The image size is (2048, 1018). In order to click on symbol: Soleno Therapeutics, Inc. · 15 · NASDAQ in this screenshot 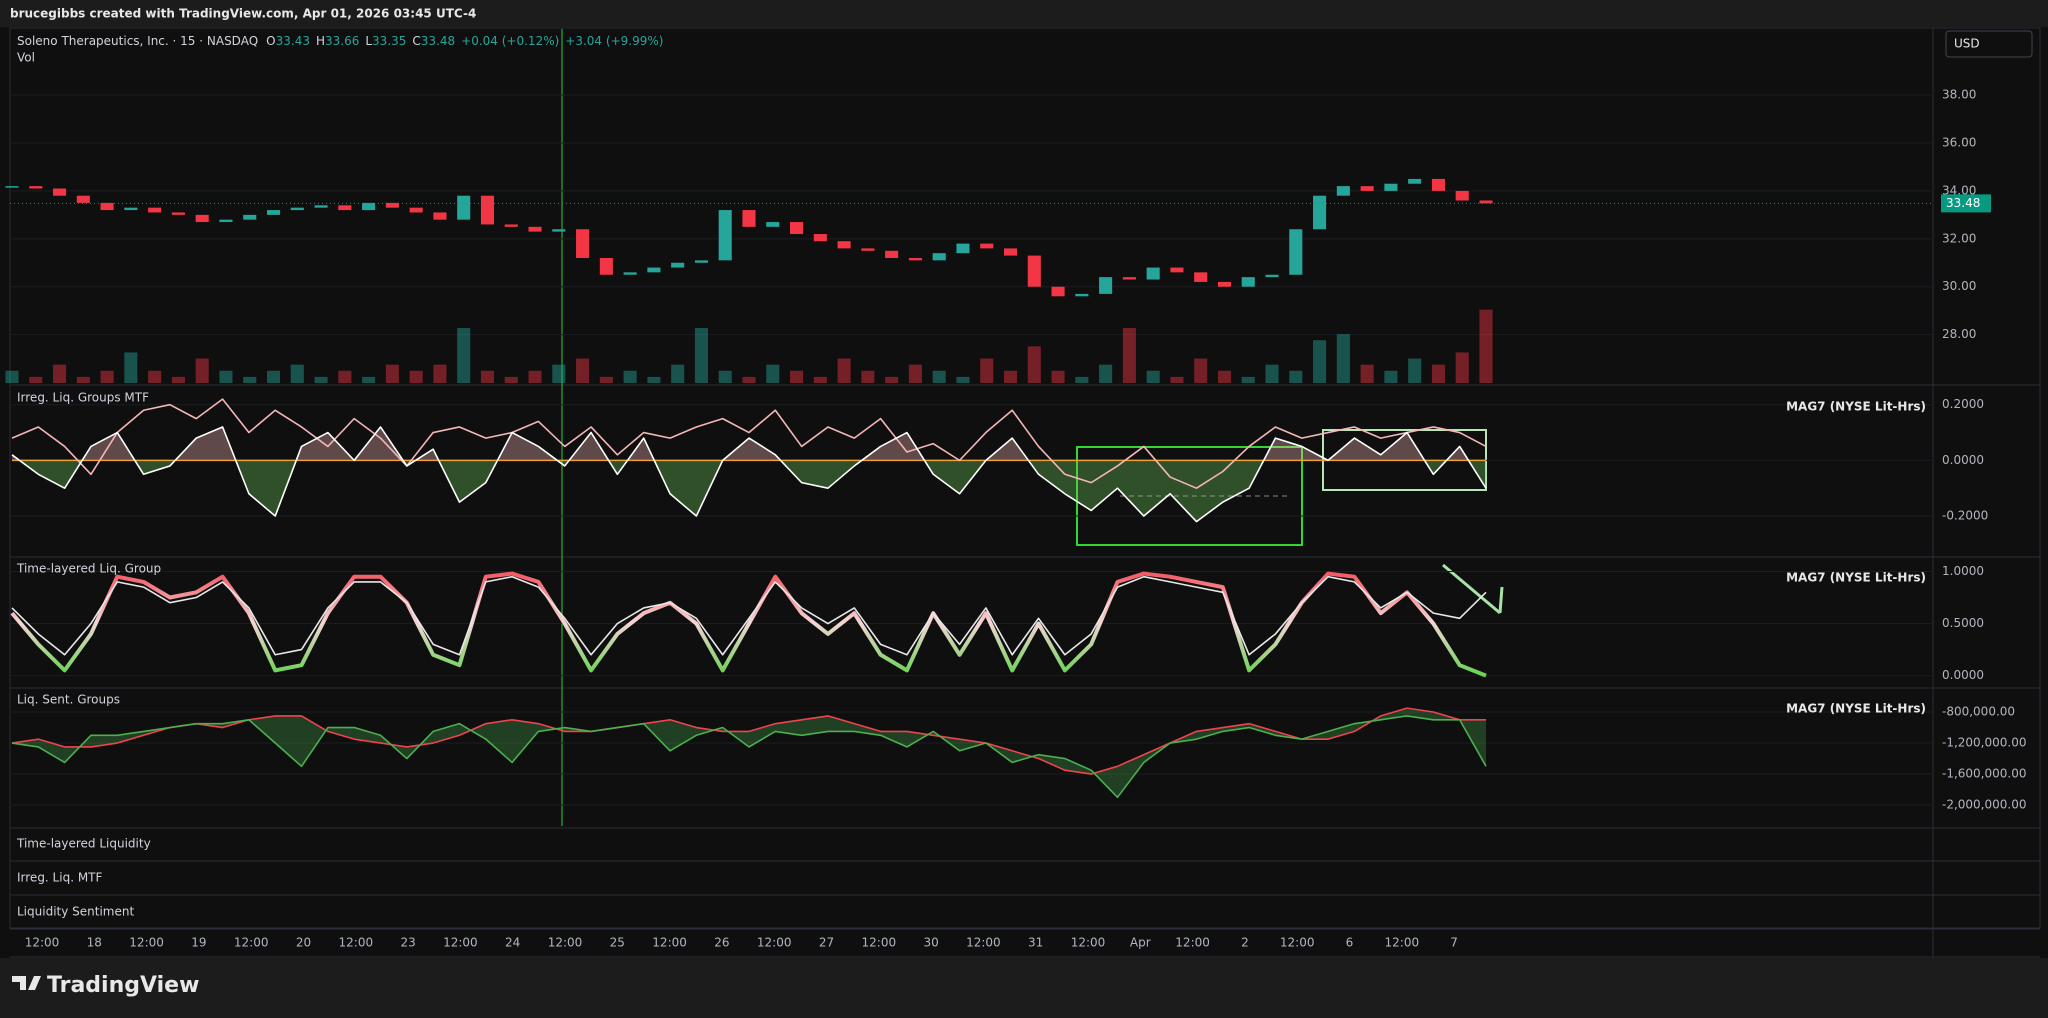, I will do `click(137, 41)`.